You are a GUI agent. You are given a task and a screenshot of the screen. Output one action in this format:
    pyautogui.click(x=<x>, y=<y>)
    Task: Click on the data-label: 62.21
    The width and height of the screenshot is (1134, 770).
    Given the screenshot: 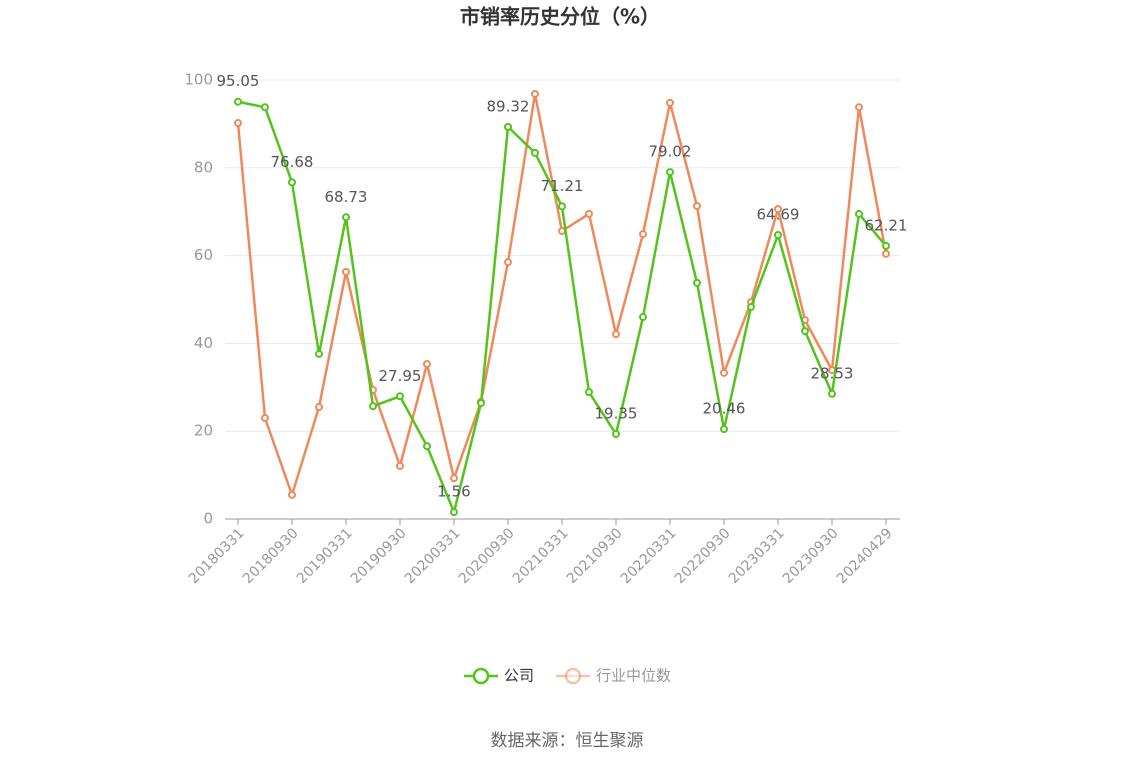 What is the action you would take?
    pyautogui.click(x=886, y=225)
    